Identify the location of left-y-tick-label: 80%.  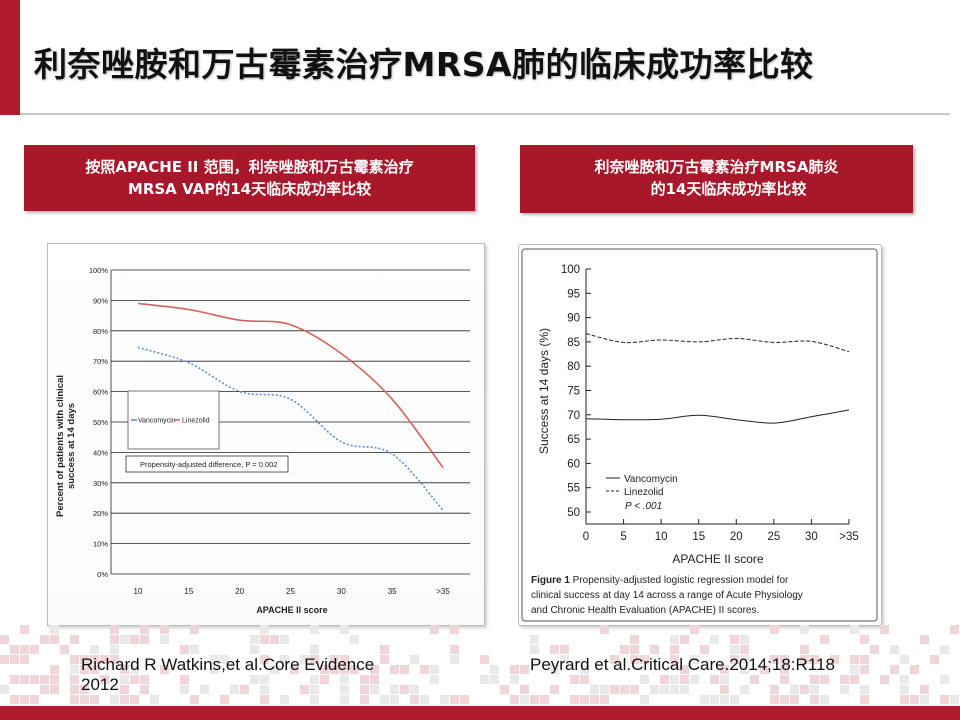
(100, 331).